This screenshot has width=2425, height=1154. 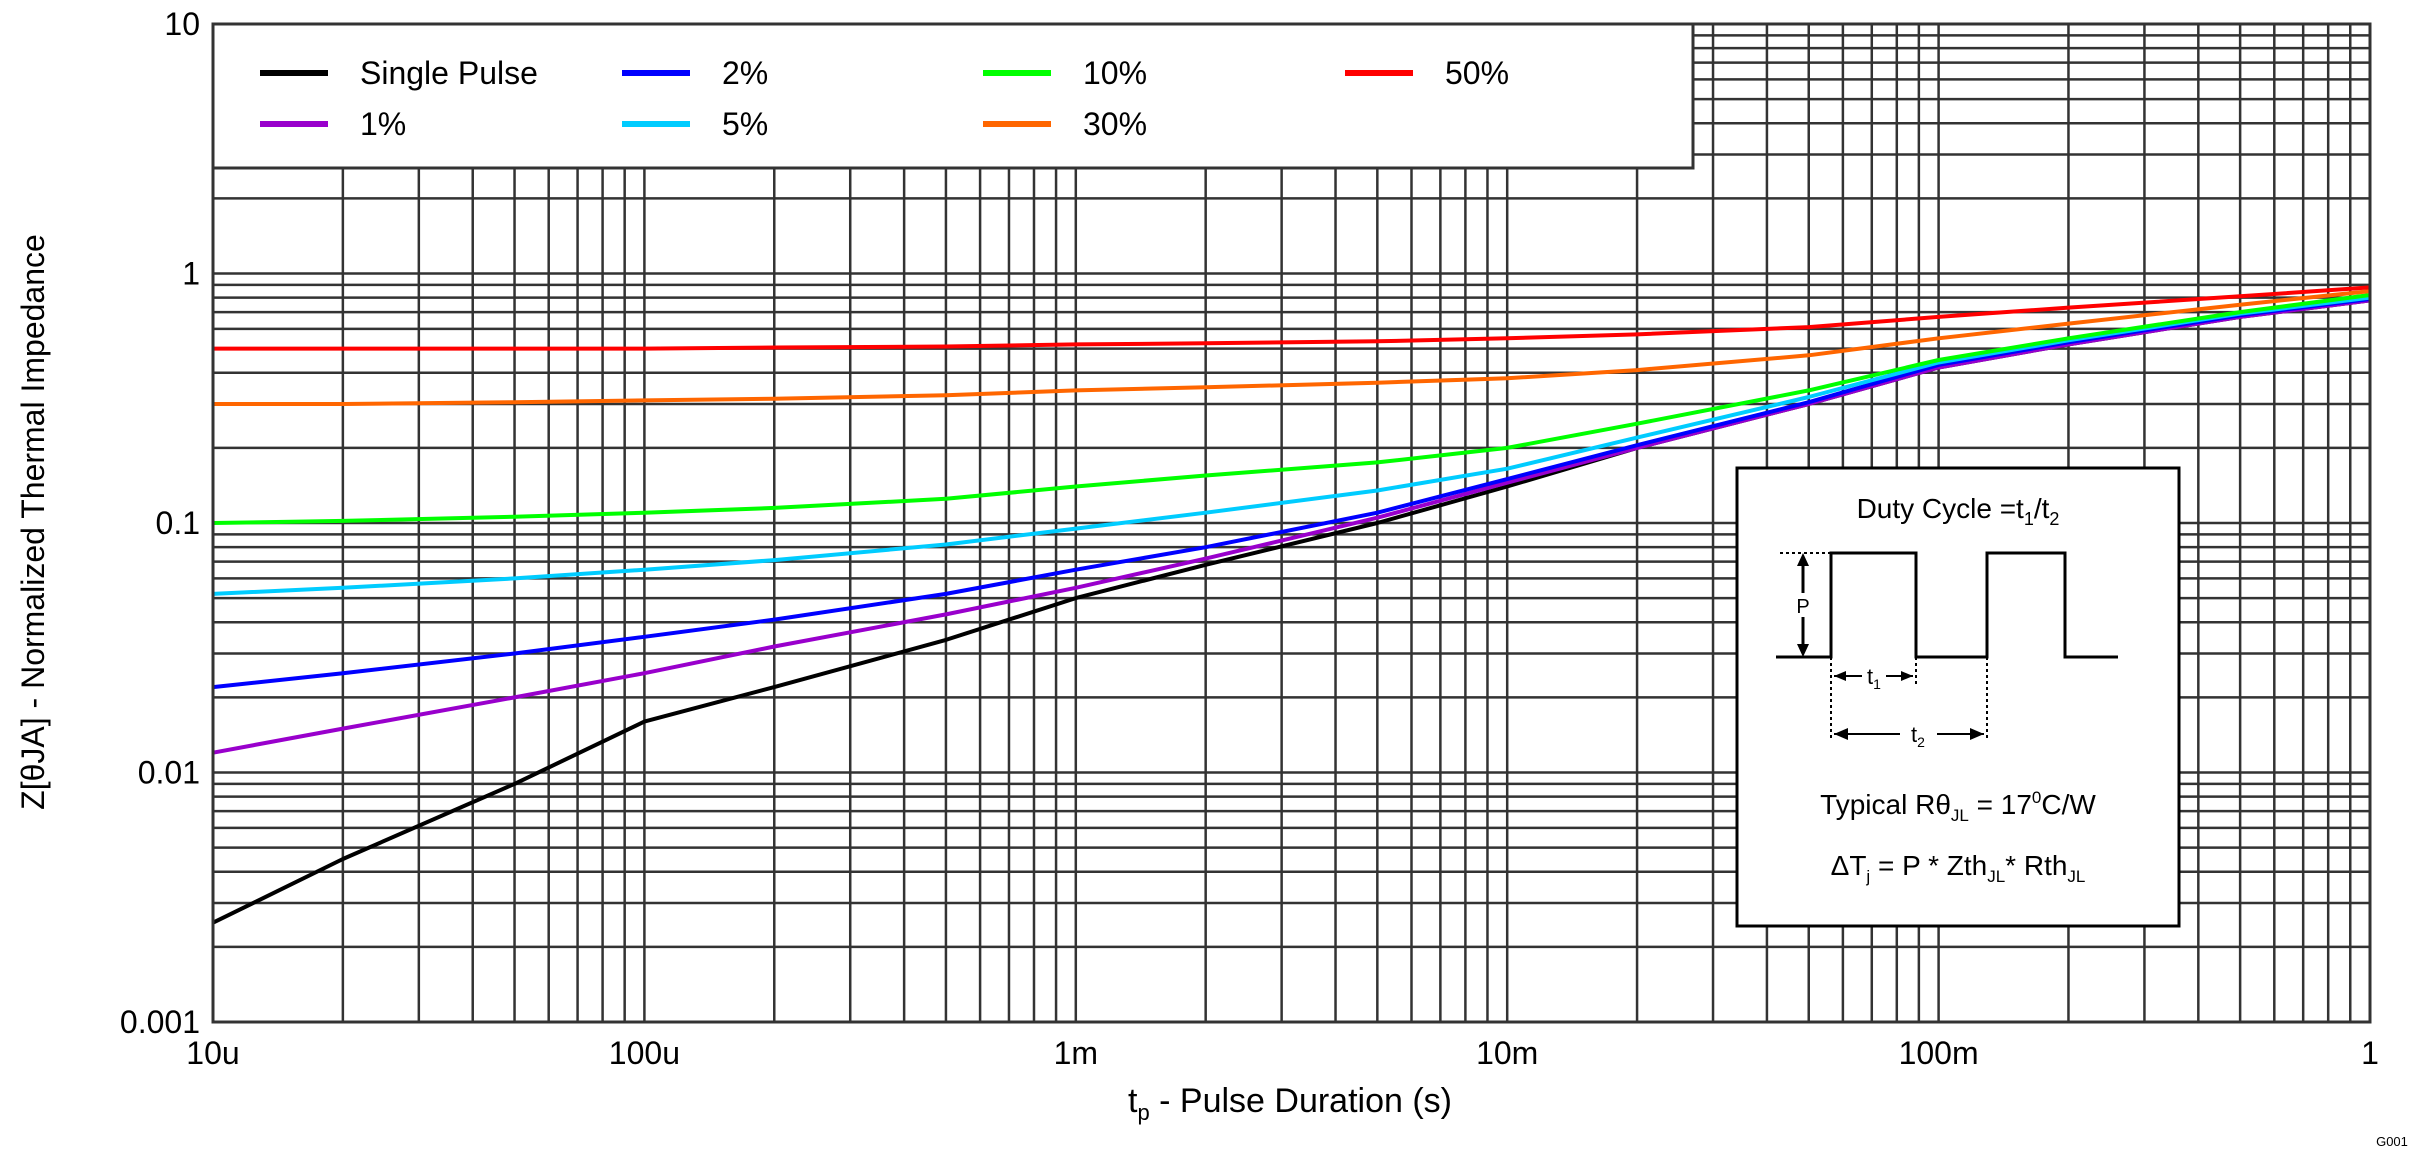 I want to click on legend-label: Single Pulse, so click(x=449, y=73).